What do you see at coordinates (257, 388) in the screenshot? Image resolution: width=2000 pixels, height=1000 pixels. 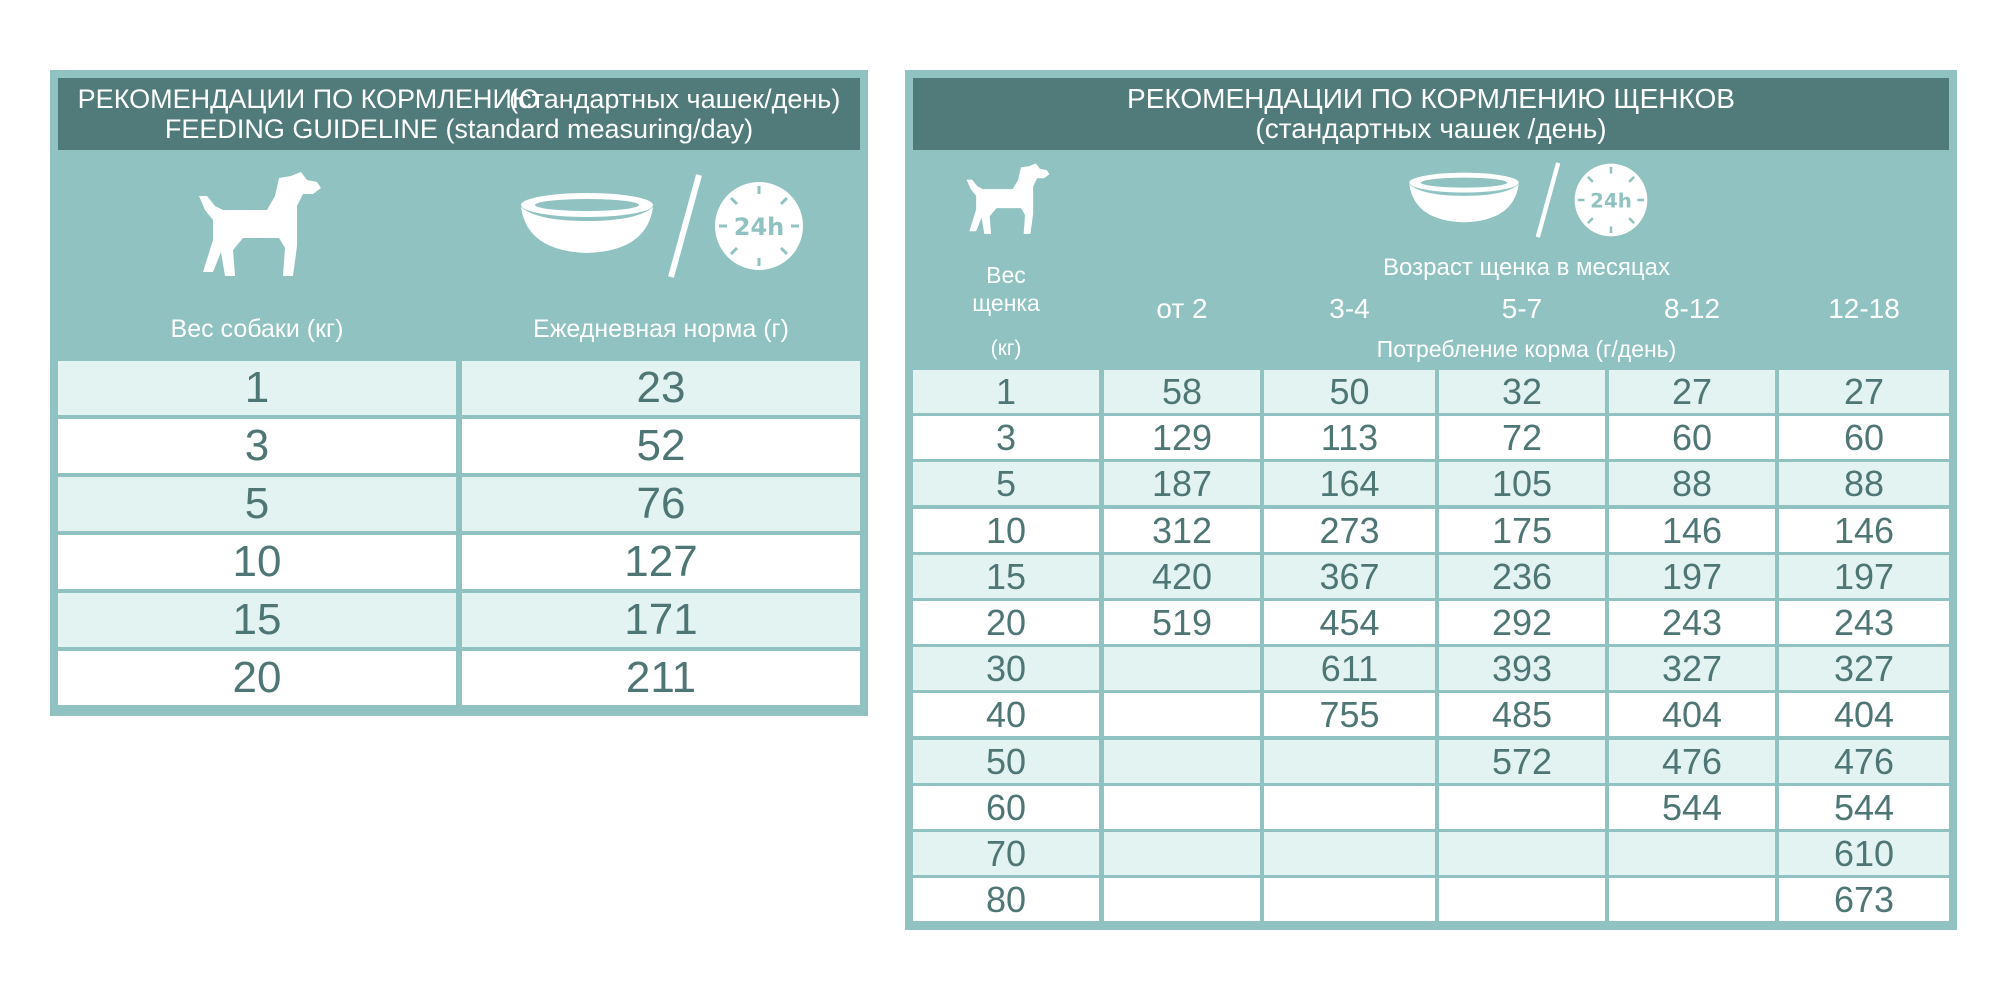 I see `left-weight-cell: 1` at bounding box center [257, 388].